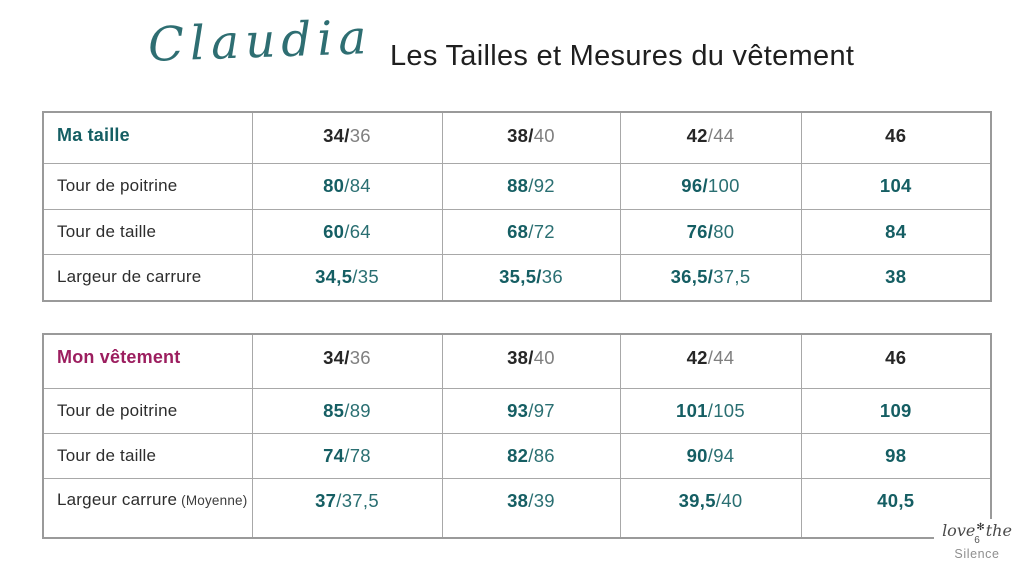 Image resolution: width=1024 pixels, height=574 pixels. I want to click on logo-word-the: the, so click(998, 530).